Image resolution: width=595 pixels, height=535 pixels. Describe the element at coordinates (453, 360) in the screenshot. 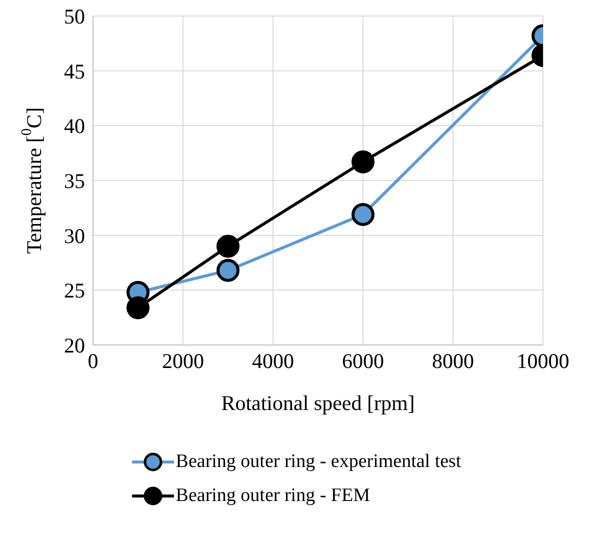

I see `x-tick-label: 8000` at that location.